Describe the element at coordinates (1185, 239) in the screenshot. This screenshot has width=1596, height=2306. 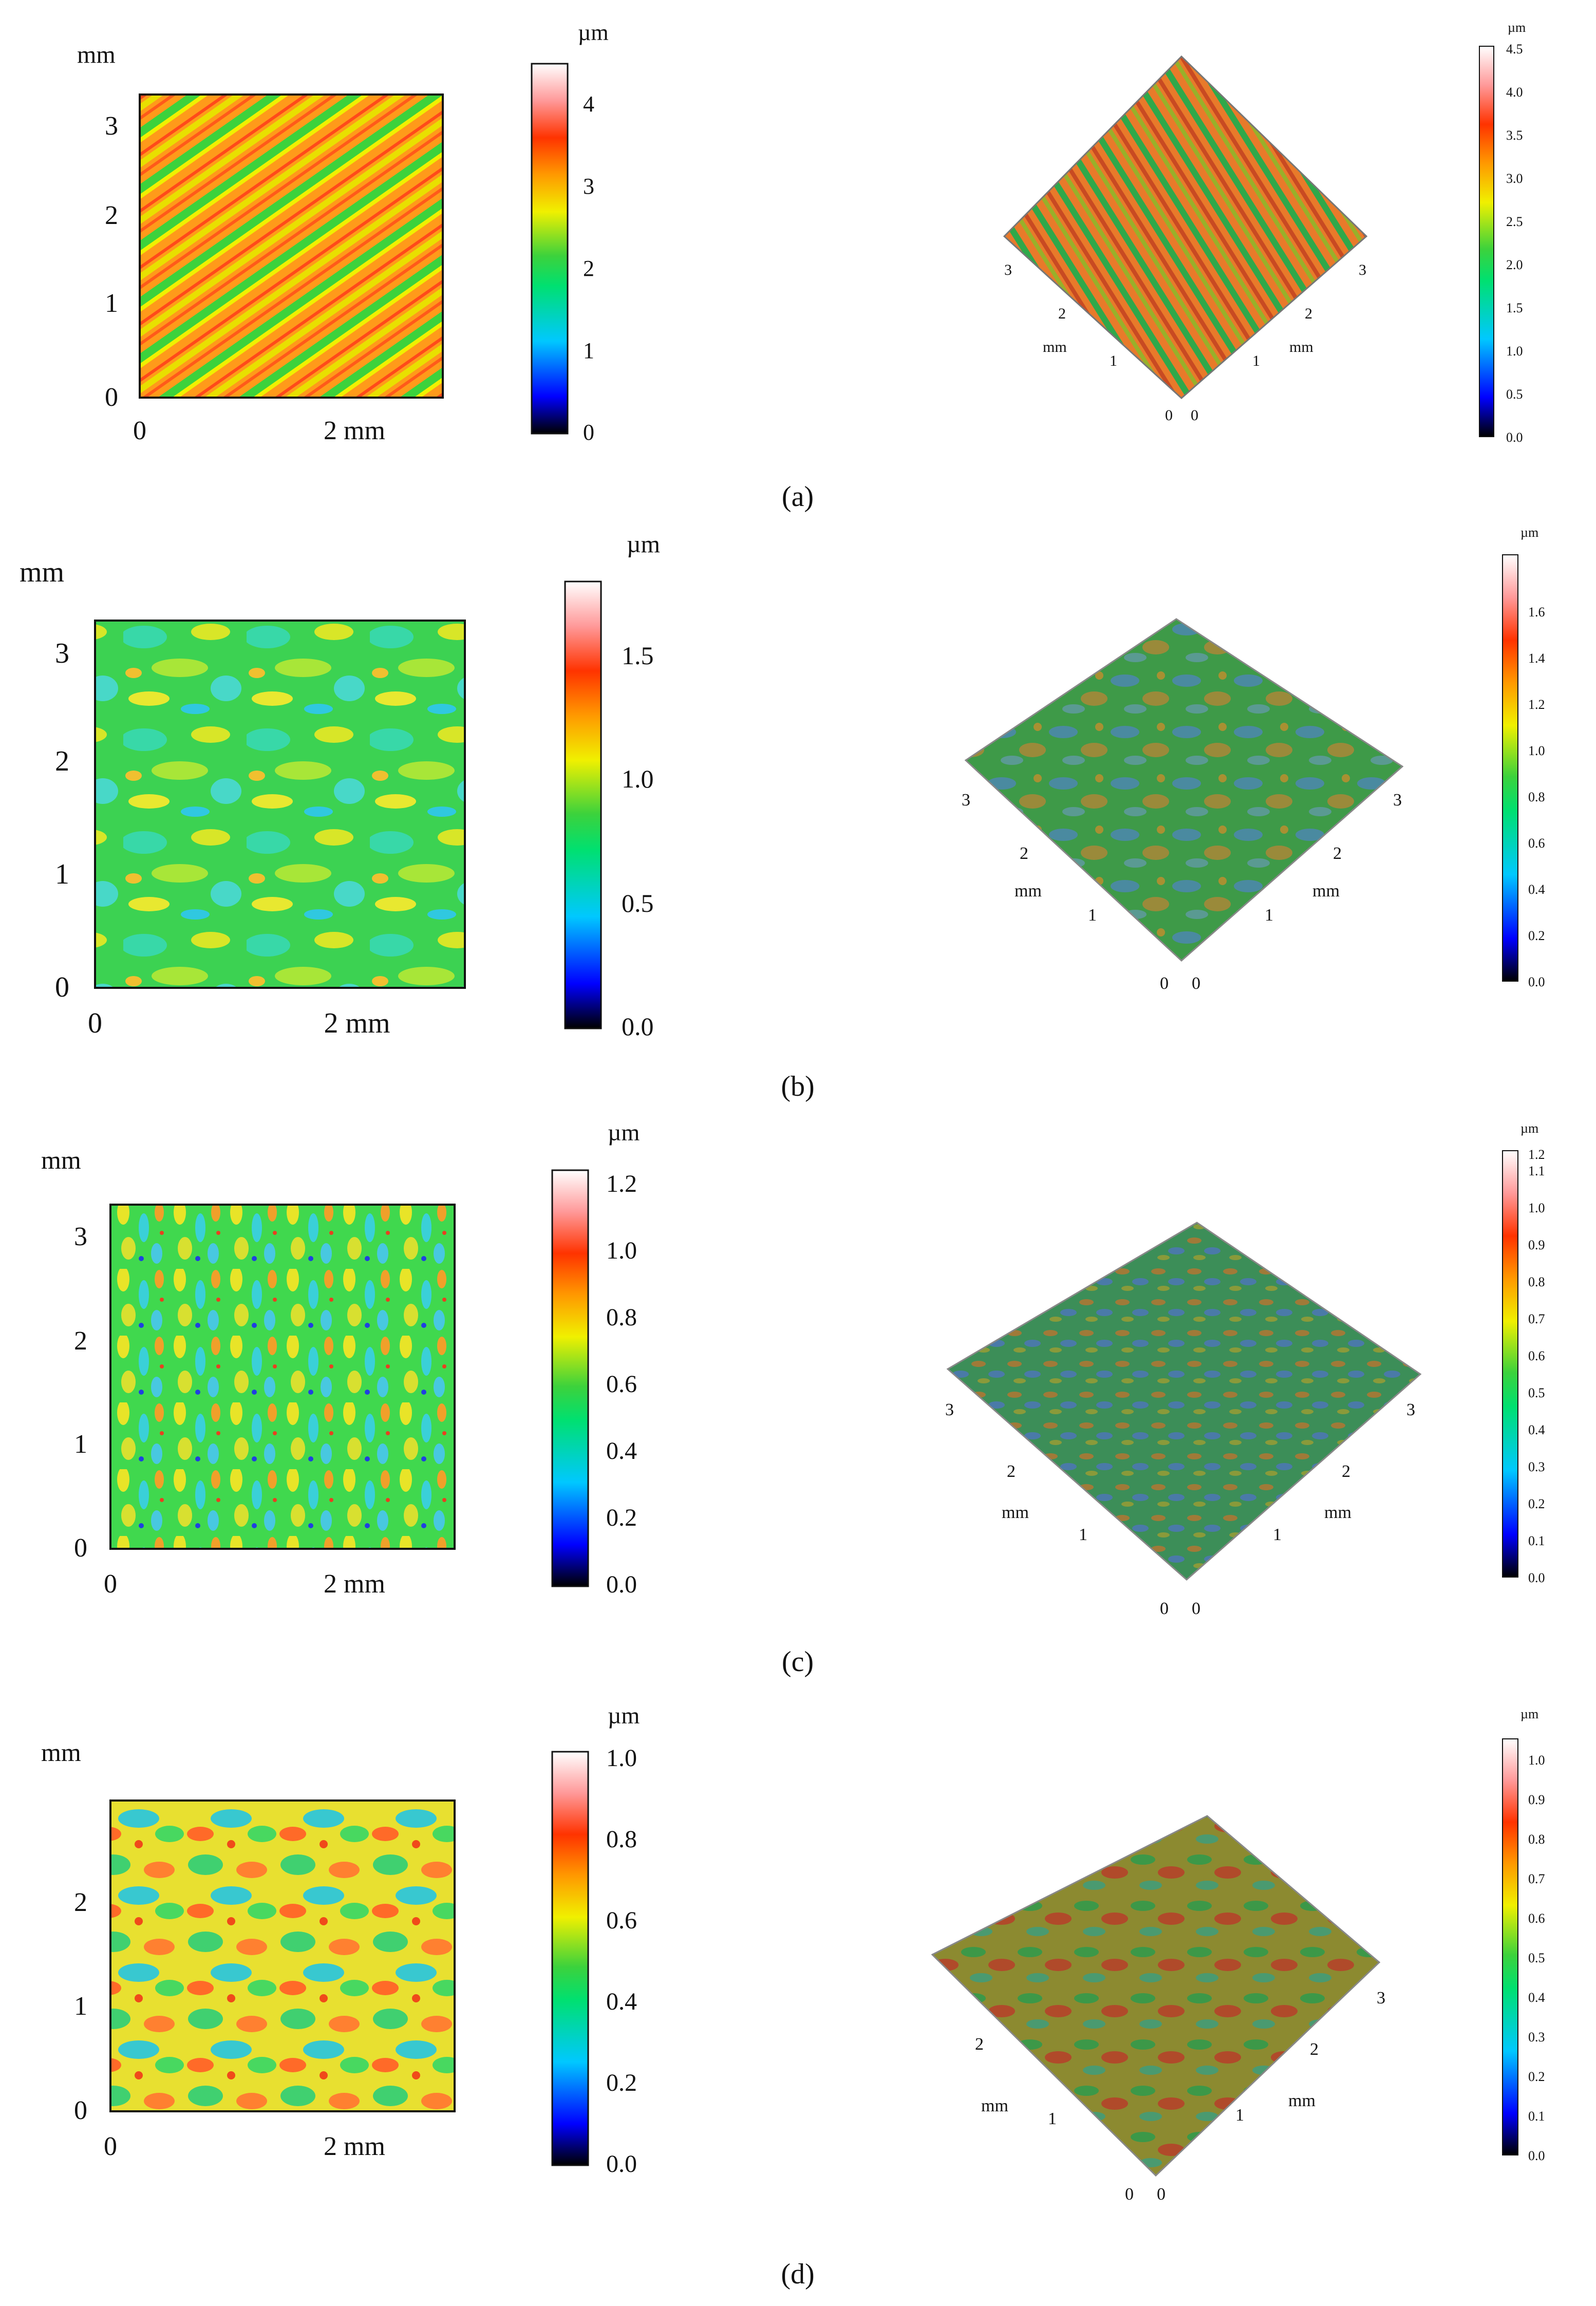
I see `view3d-a: 3 2 1 0 mm 3 2 1 0 mm` at that location.